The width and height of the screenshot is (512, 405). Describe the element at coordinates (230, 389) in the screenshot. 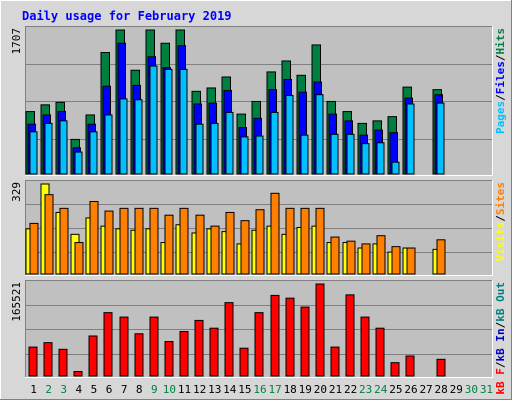

I see `x-tick-label: 14` at that location.